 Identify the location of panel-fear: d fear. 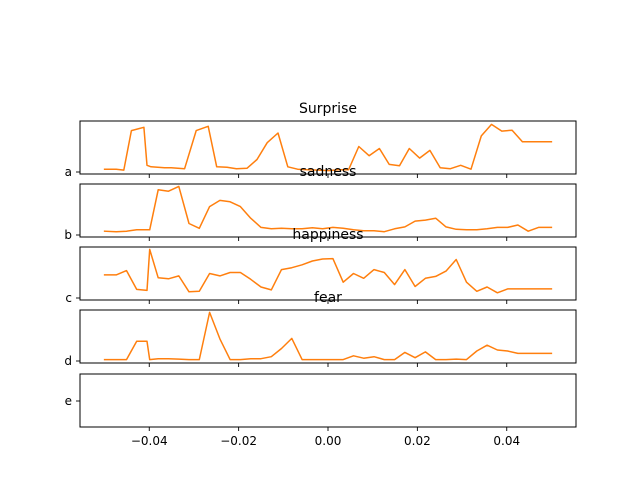
(320, 329).